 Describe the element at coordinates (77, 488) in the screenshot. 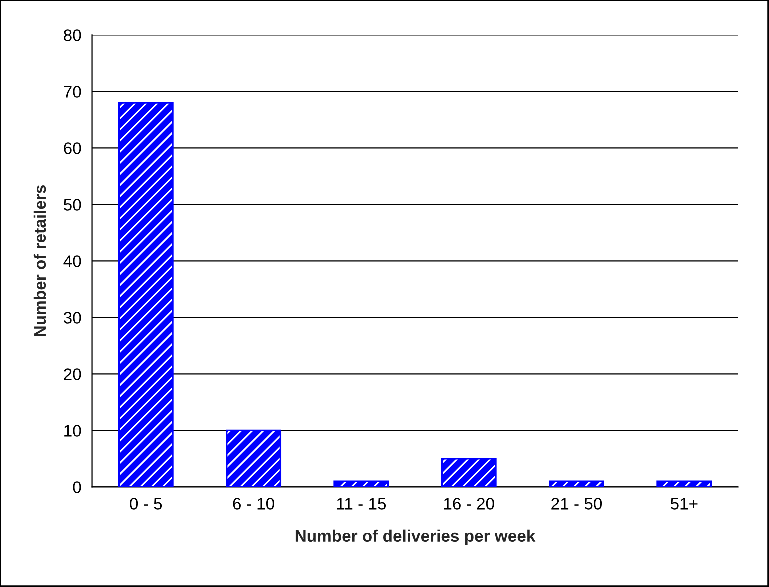

I see `y-tick-label: 0` at that location.